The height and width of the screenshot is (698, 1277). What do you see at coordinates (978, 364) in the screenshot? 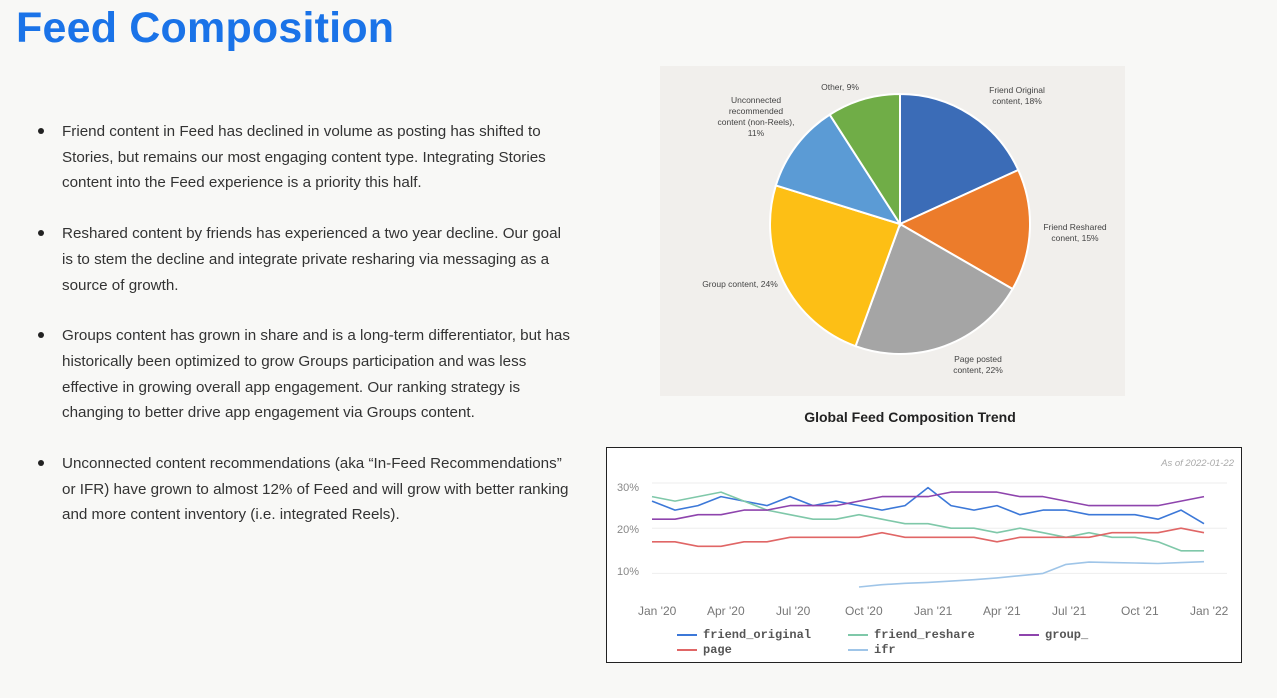
I see `pie-label-page-posted: Page posted content, 22%` at bounding box center [978, 364].